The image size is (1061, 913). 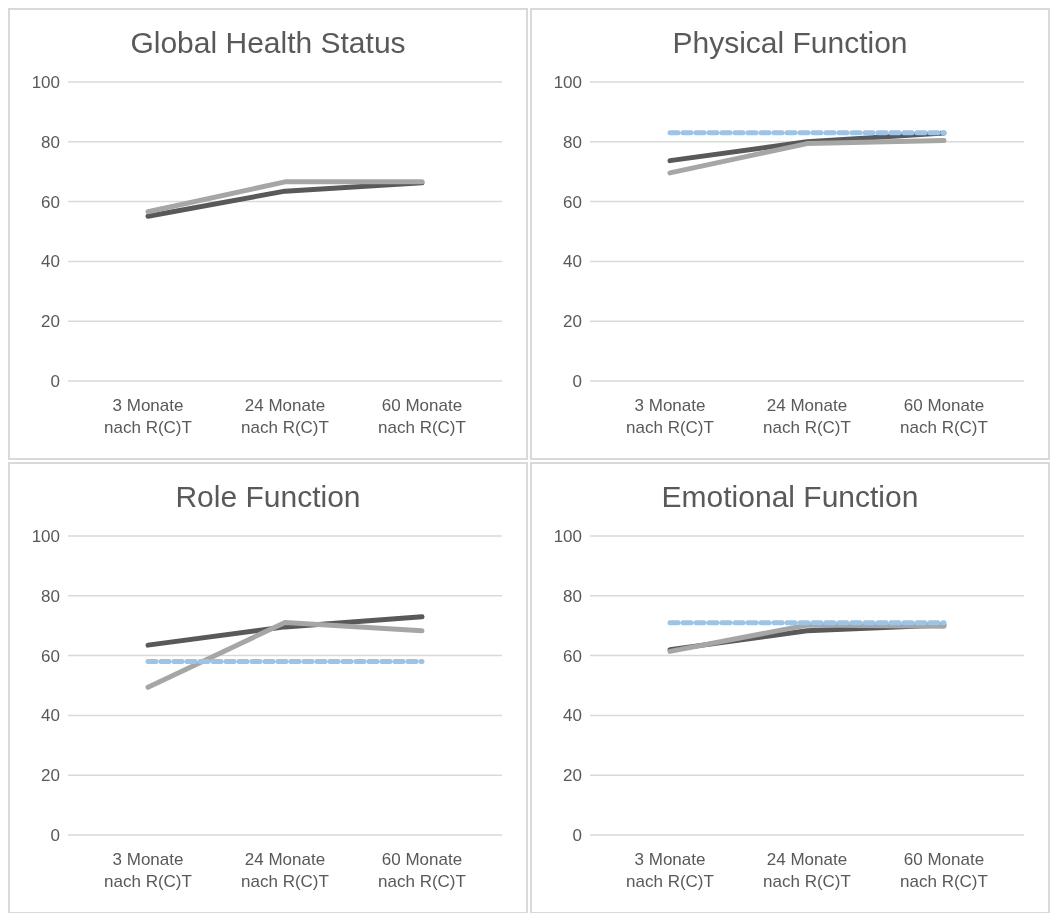 What do you see at coordinates (790, 43) in the screenshot?
I see `chart-title: Physical Function` at bounding box center [790, 43].